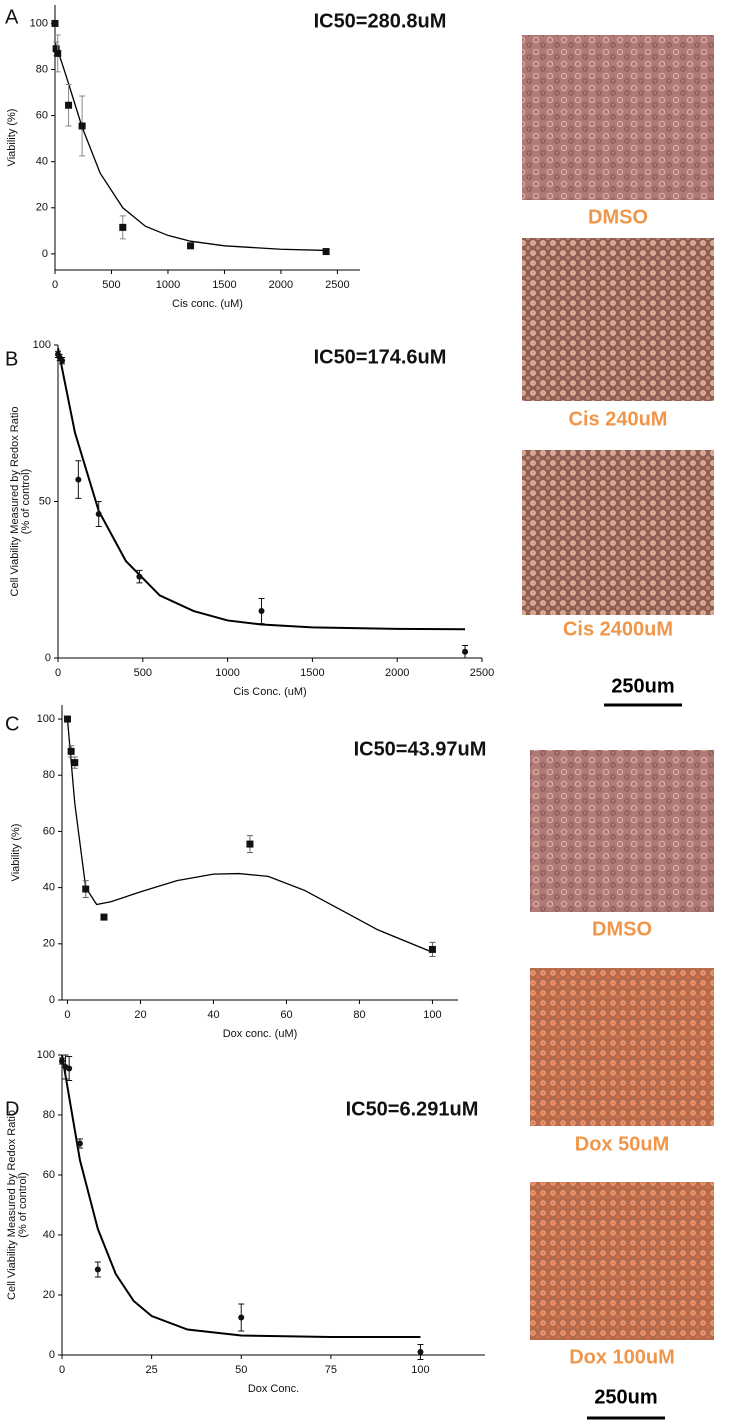 The height and width of the screenshot is (1425, 744). I want to click on image-label: Cis 240uM, so click(618, 419).